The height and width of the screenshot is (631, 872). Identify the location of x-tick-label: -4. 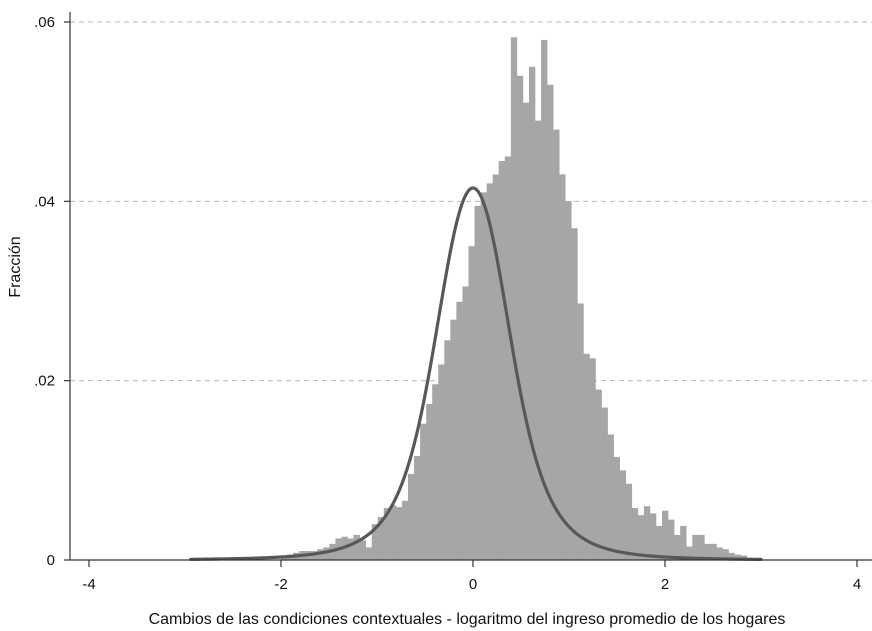
(88, 584).